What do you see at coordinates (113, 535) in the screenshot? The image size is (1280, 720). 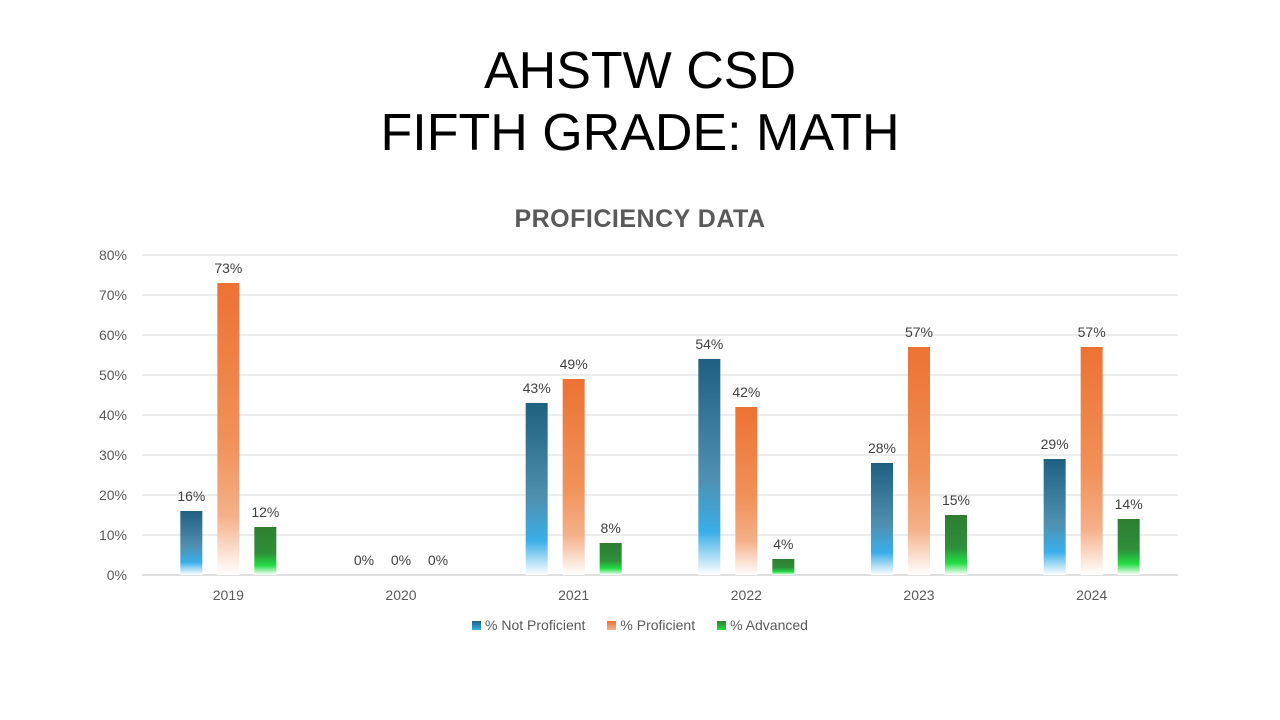 I see `y-tick-label: 10%` at bounding box center [113, 535].